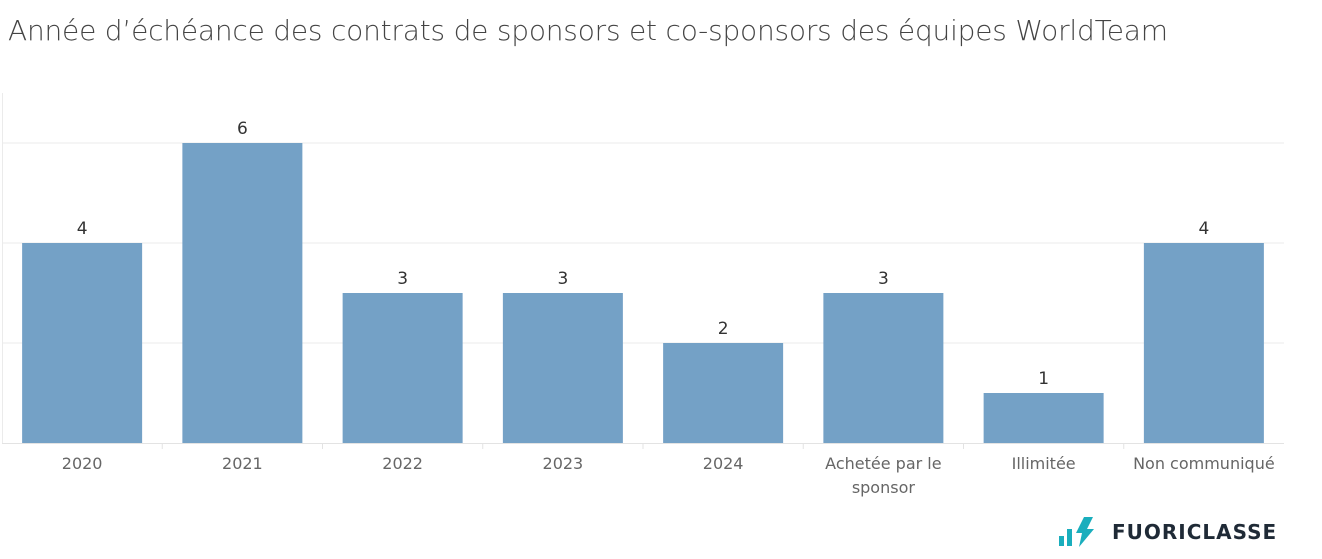 The height and width of the screenshot is (559, 1322). Describe the element at coordinates (242, 129) in the screenshot. I see `bar-value-label: 6` at that location.